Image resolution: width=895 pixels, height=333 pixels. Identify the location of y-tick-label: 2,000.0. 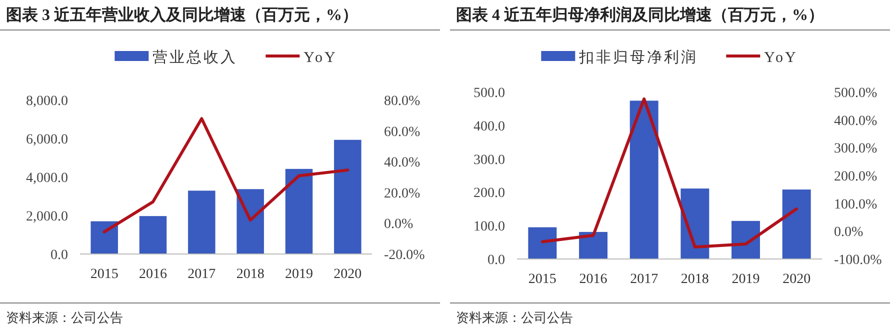
(47, 217).